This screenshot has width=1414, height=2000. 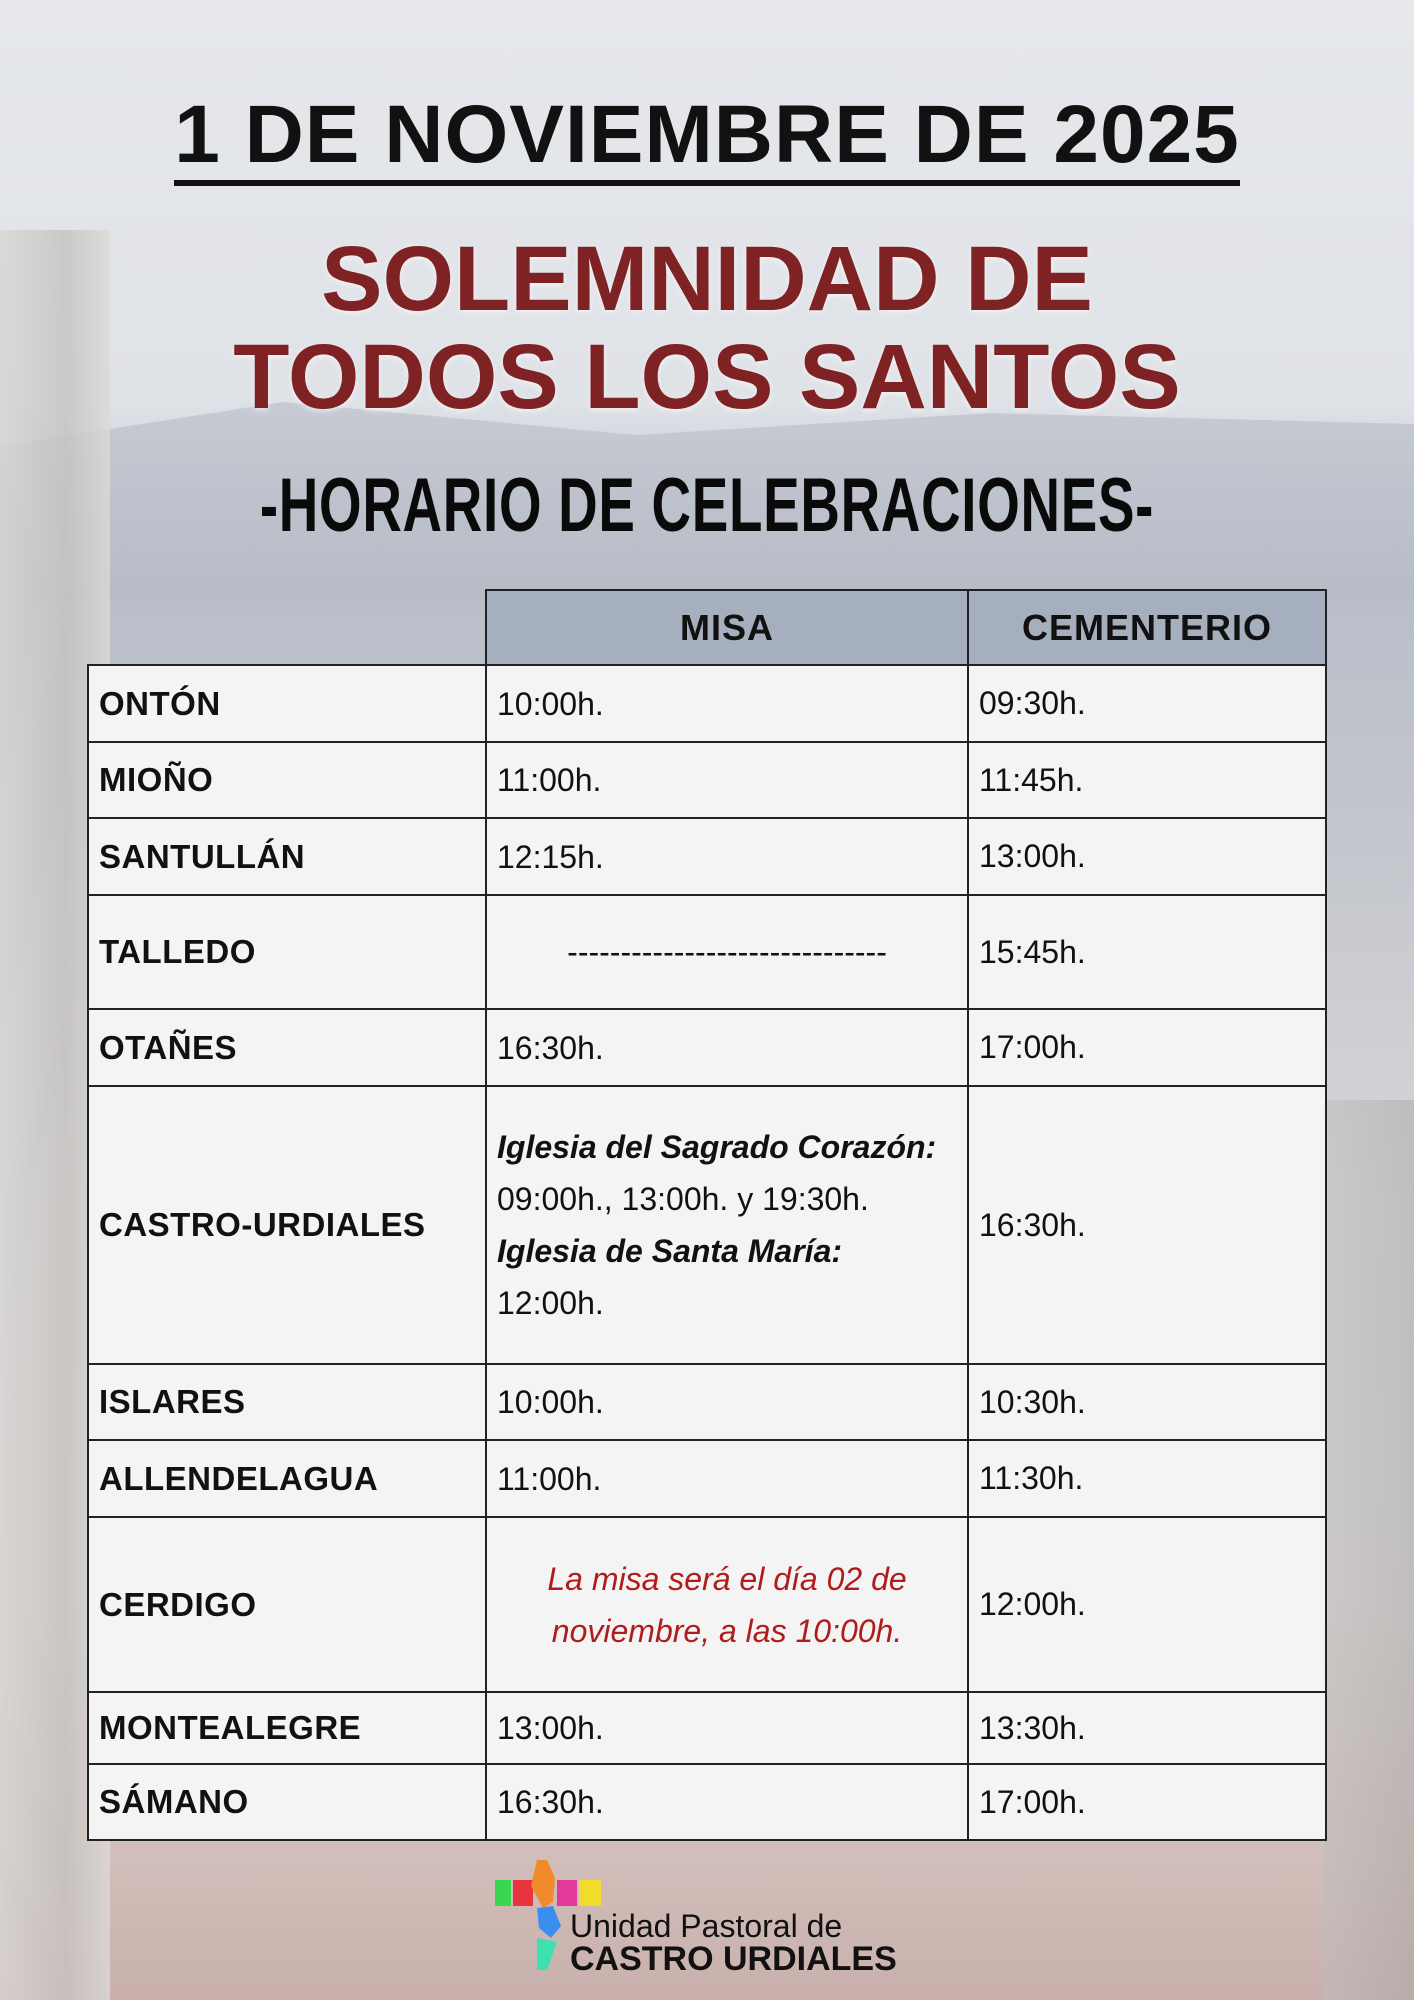 What do you see at coordinates (733, 1959) in the screenshot?
I see `logo-line2: CASTRO URDIALES` at bounding box center [733, 1959].